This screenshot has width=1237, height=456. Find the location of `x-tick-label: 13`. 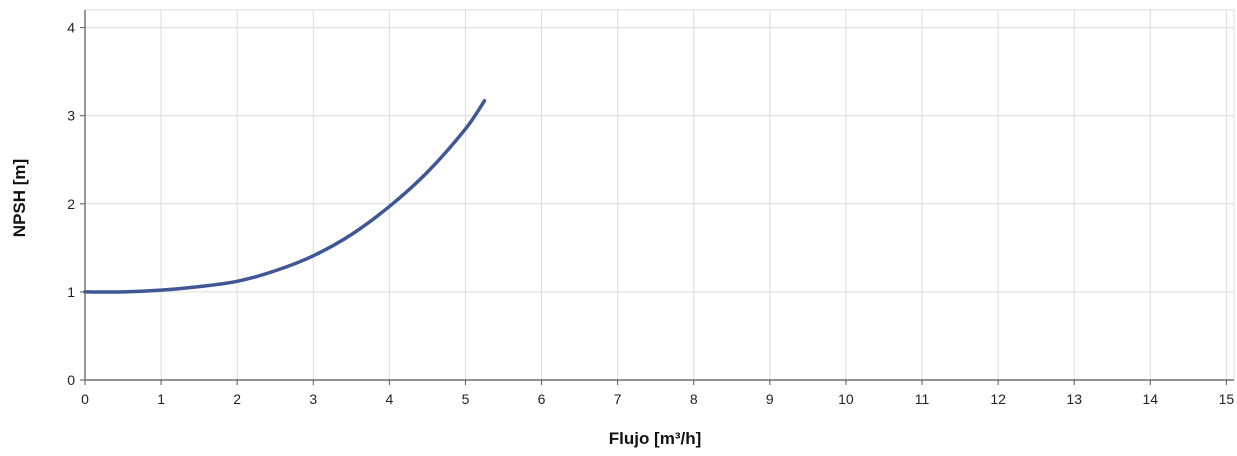

x-tick-label: 13 is located at coordinates (1074, 399).